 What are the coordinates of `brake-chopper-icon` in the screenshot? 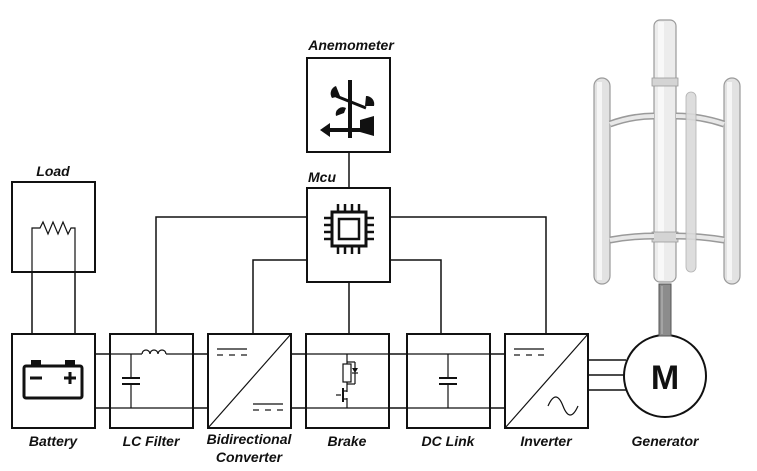 It's located at (347, 381).